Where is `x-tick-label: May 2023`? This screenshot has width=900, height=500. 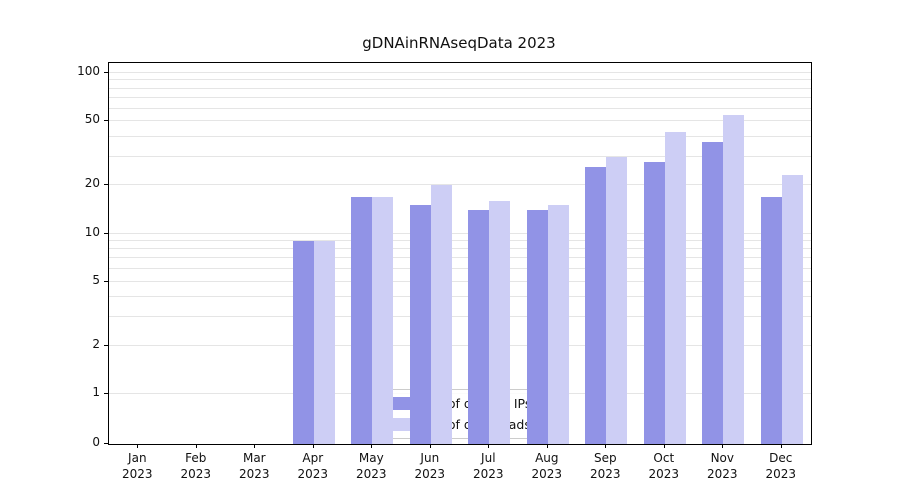
x-tick-label: May 2023 is located at coordinates (371, 466).